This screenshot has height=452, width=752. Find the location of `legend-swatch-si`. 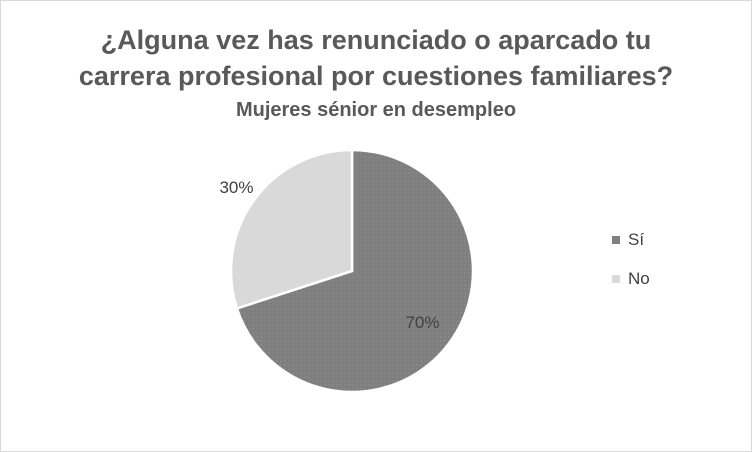

legend-swatch-si is located at coordinates (616, 240).